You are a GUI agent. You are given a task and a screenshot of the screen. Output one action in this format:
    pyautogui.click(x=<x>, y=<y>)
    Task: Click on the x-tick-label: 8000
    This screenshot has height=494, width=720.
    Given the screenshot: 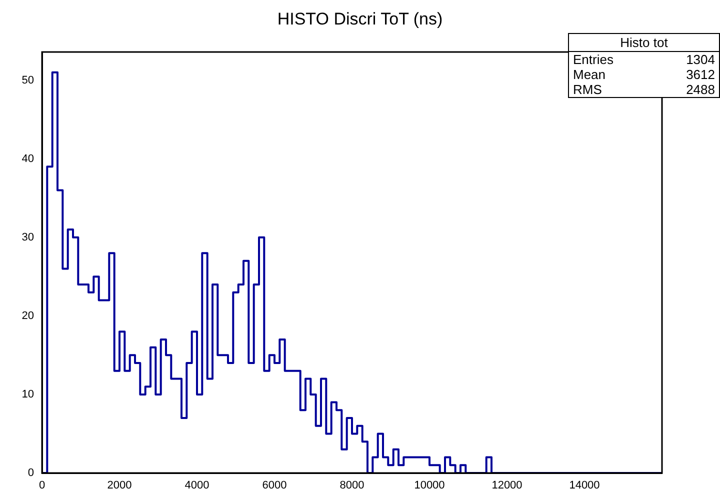 What is the action you would take?
    pyautogui.click(x=352, y=486)
    